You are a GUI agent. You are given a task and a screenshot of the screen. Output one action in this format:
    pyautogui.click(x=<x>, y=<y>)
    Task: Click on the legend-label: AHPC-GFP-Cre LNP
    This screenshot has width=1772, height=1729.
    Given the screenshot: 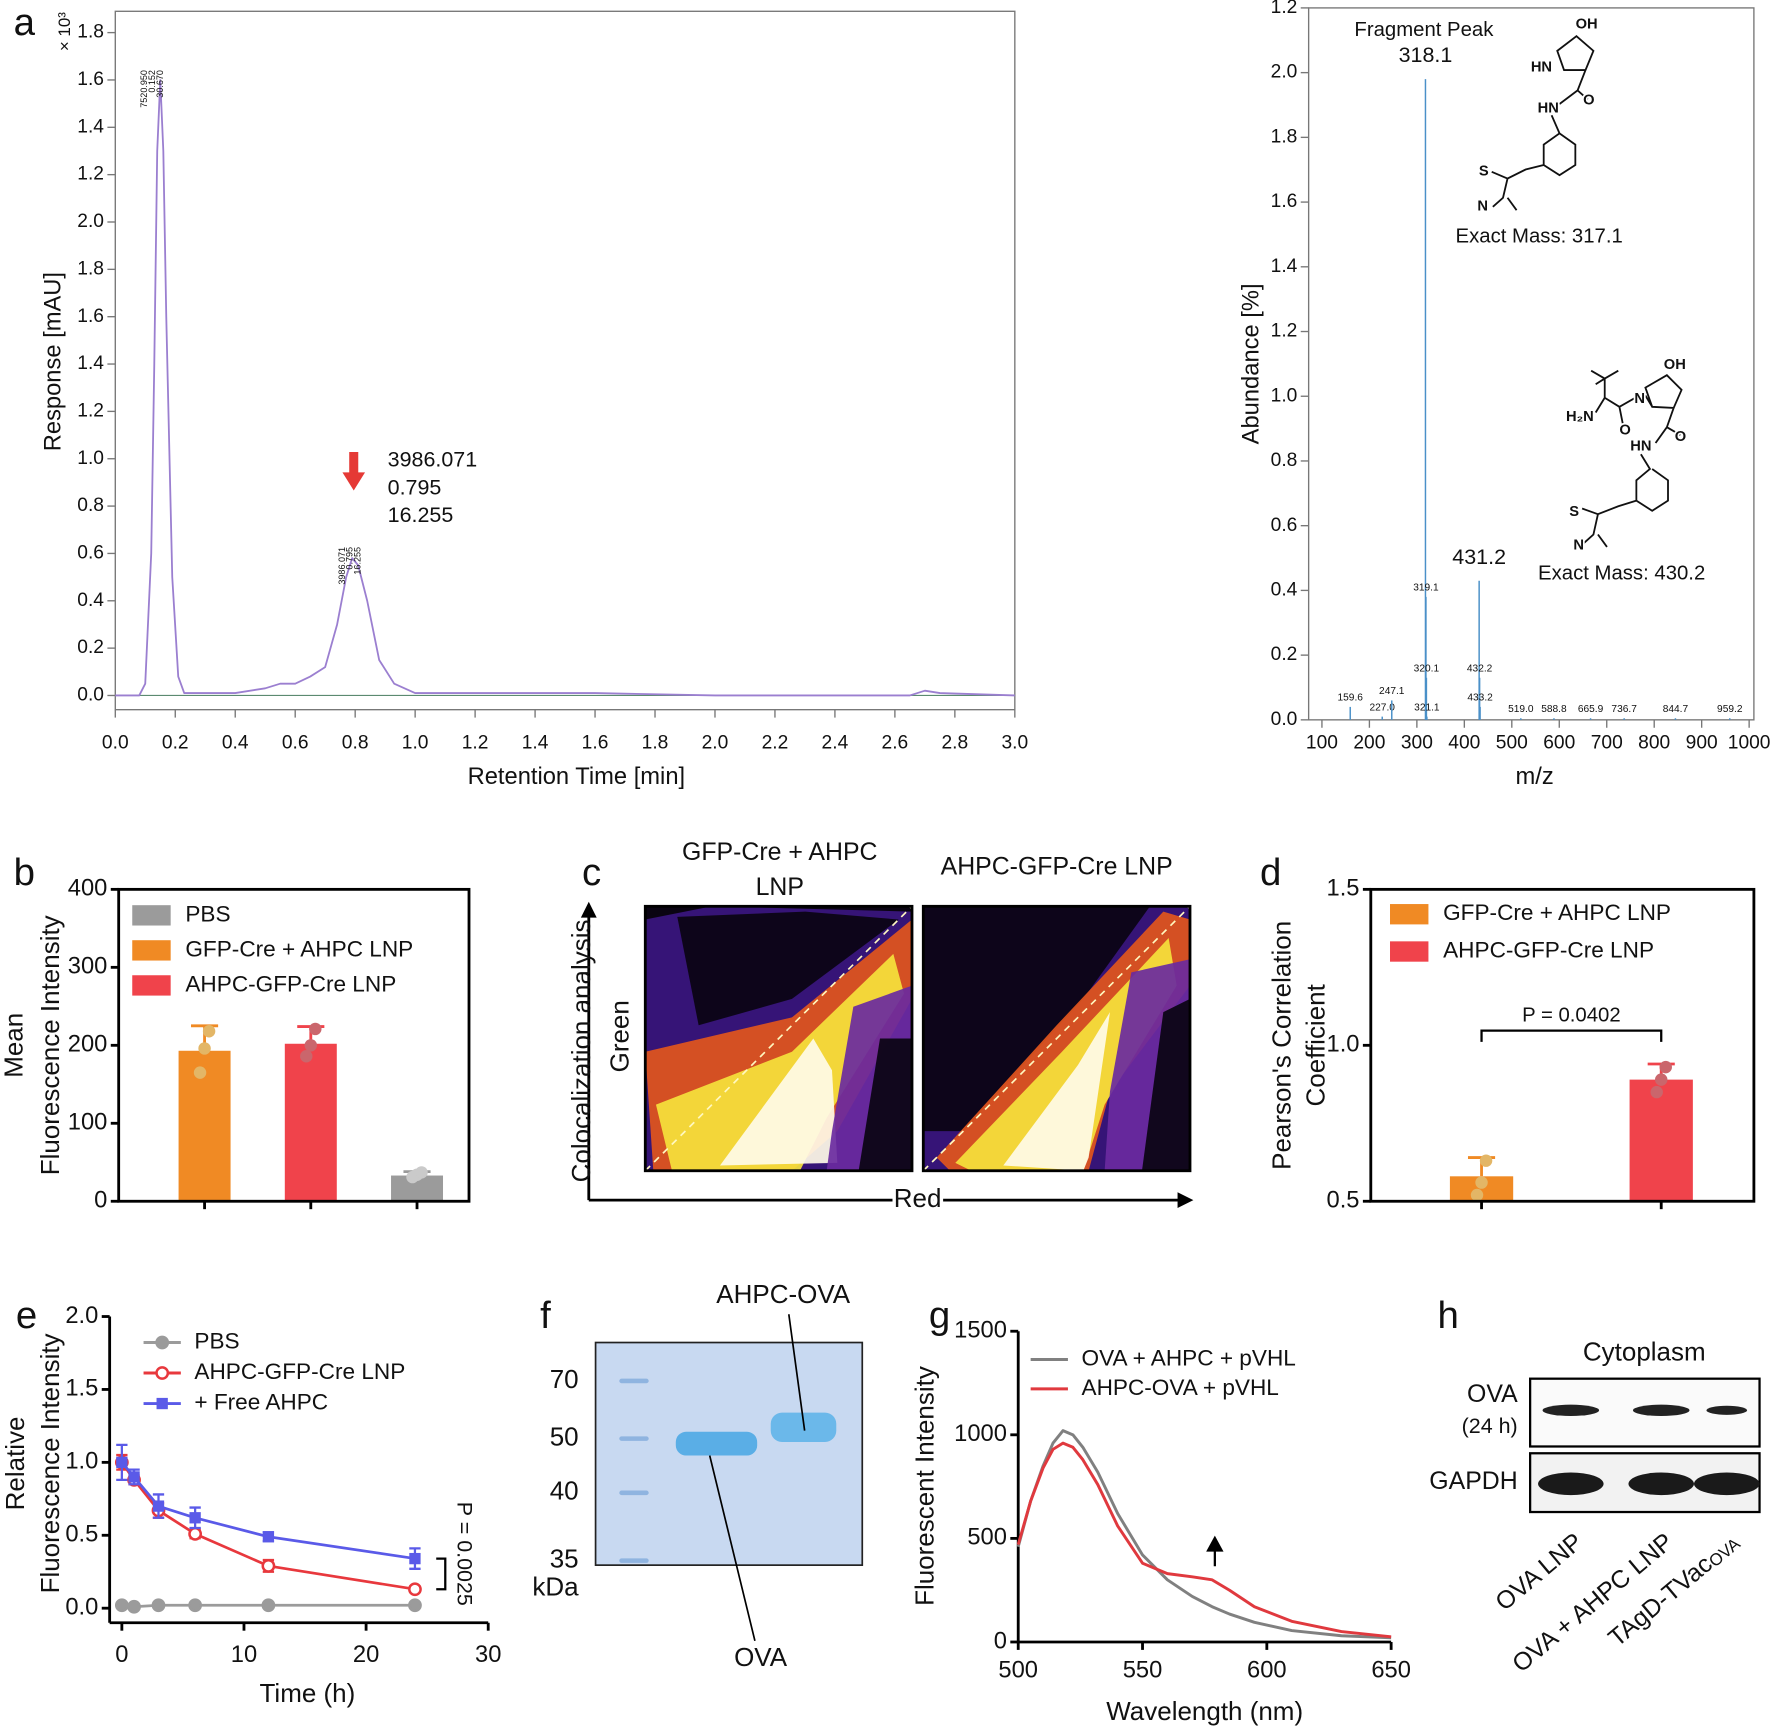 What is the action you would take?
    pyautogui.click(x=290, y=983)
    